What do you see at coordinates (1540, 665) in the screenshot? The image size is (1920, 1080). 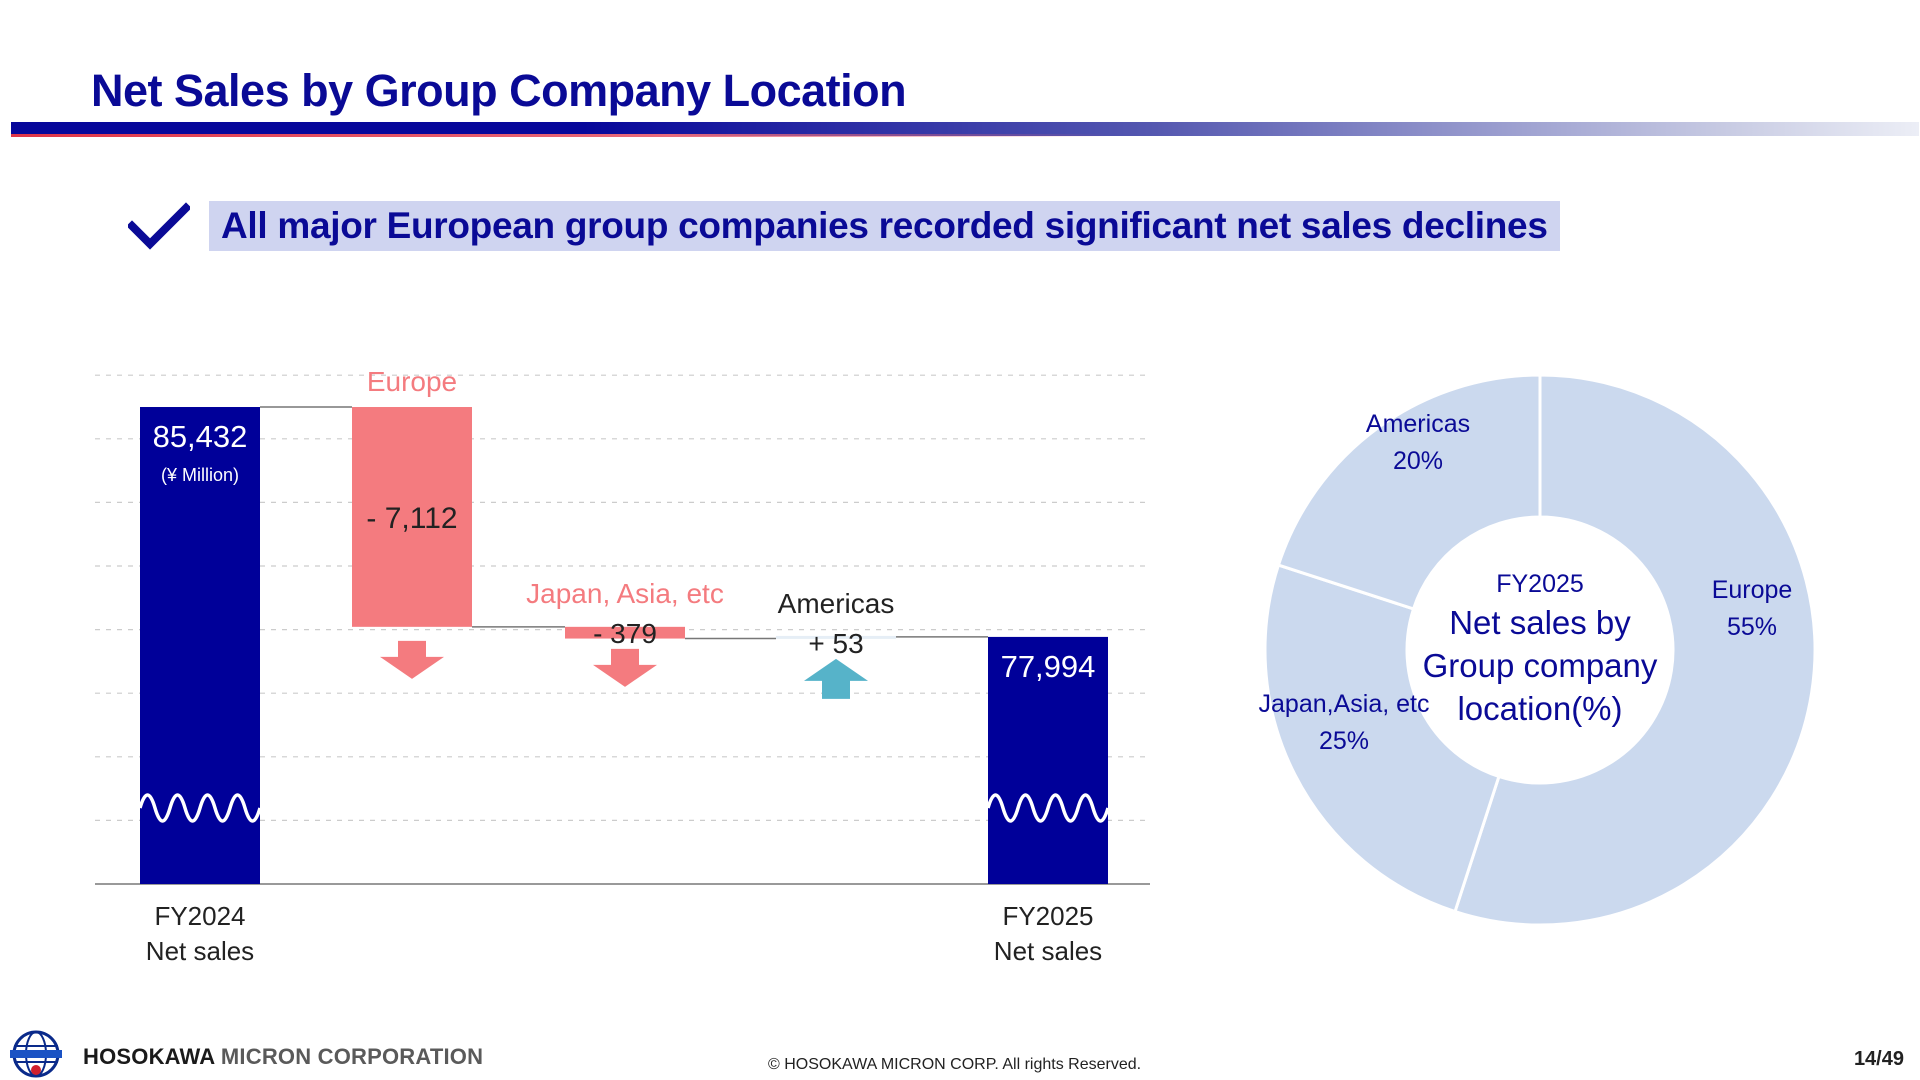 I see `donut-center-label: Group company` at bounding box center [1540, 665].